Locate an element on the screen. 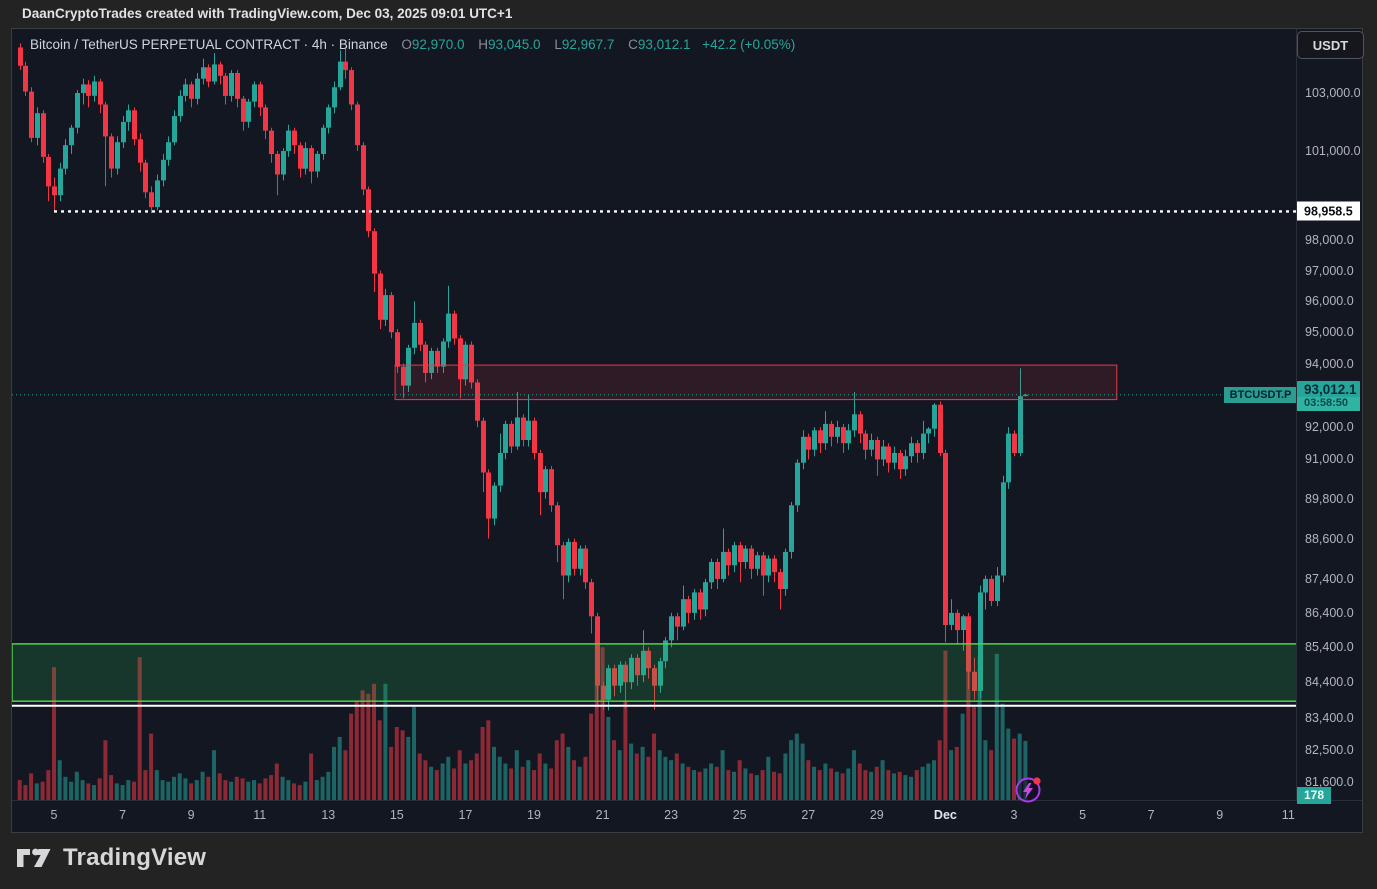 Image resolution: width=1377 pixels, height=889 pixels. currency-toggle-usdt: USDT is located at coordinates (1330, 45).